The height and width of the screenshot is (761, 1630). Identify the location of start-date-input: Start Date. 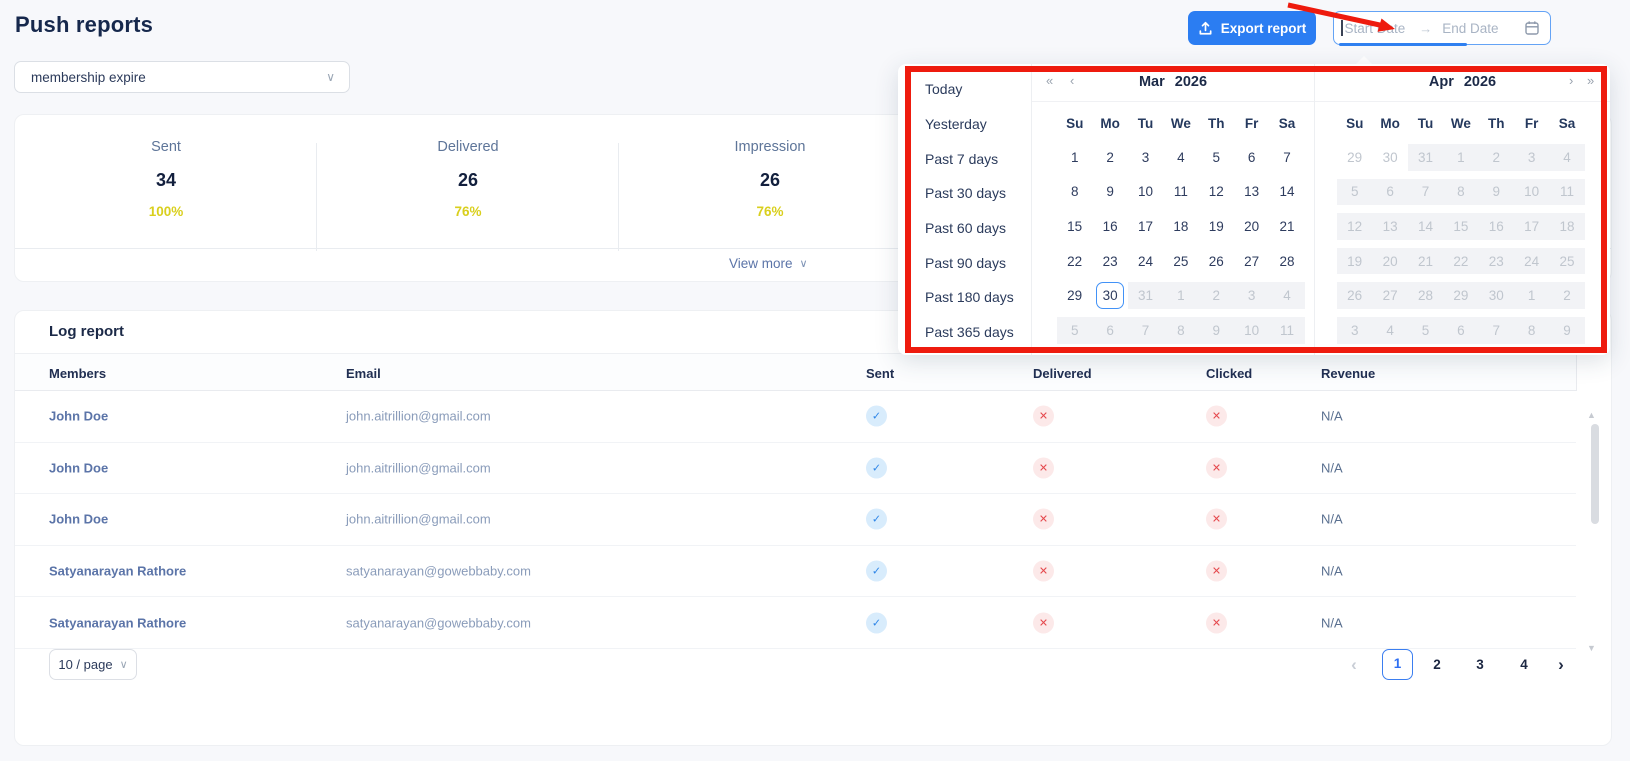
(1375, 28).